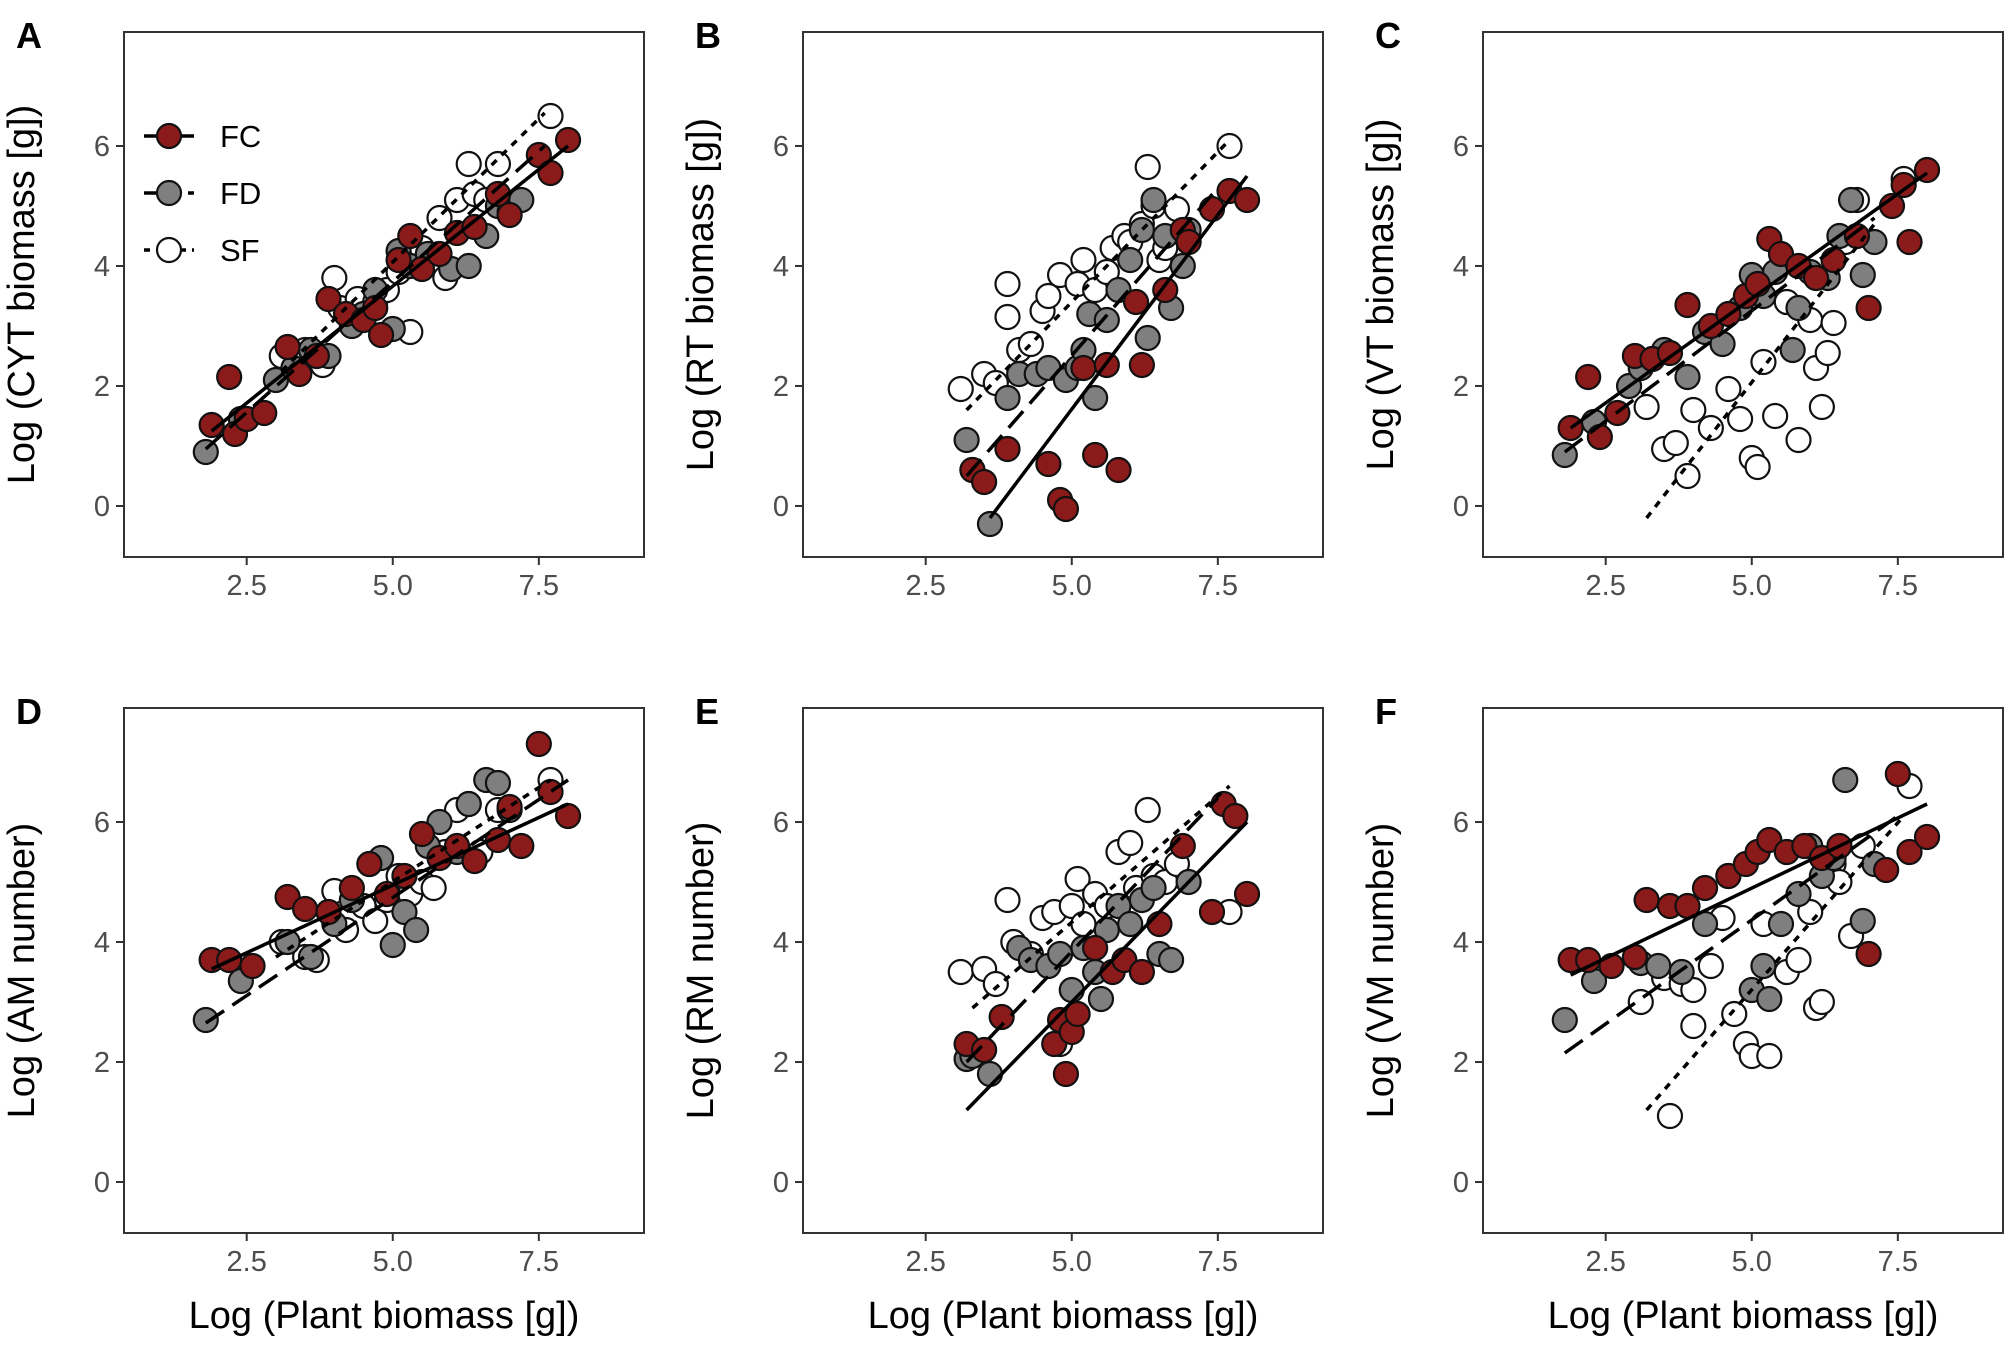 The image size is (2013, 1357). I want to click on panel-letter: F, so click(1386, 711).